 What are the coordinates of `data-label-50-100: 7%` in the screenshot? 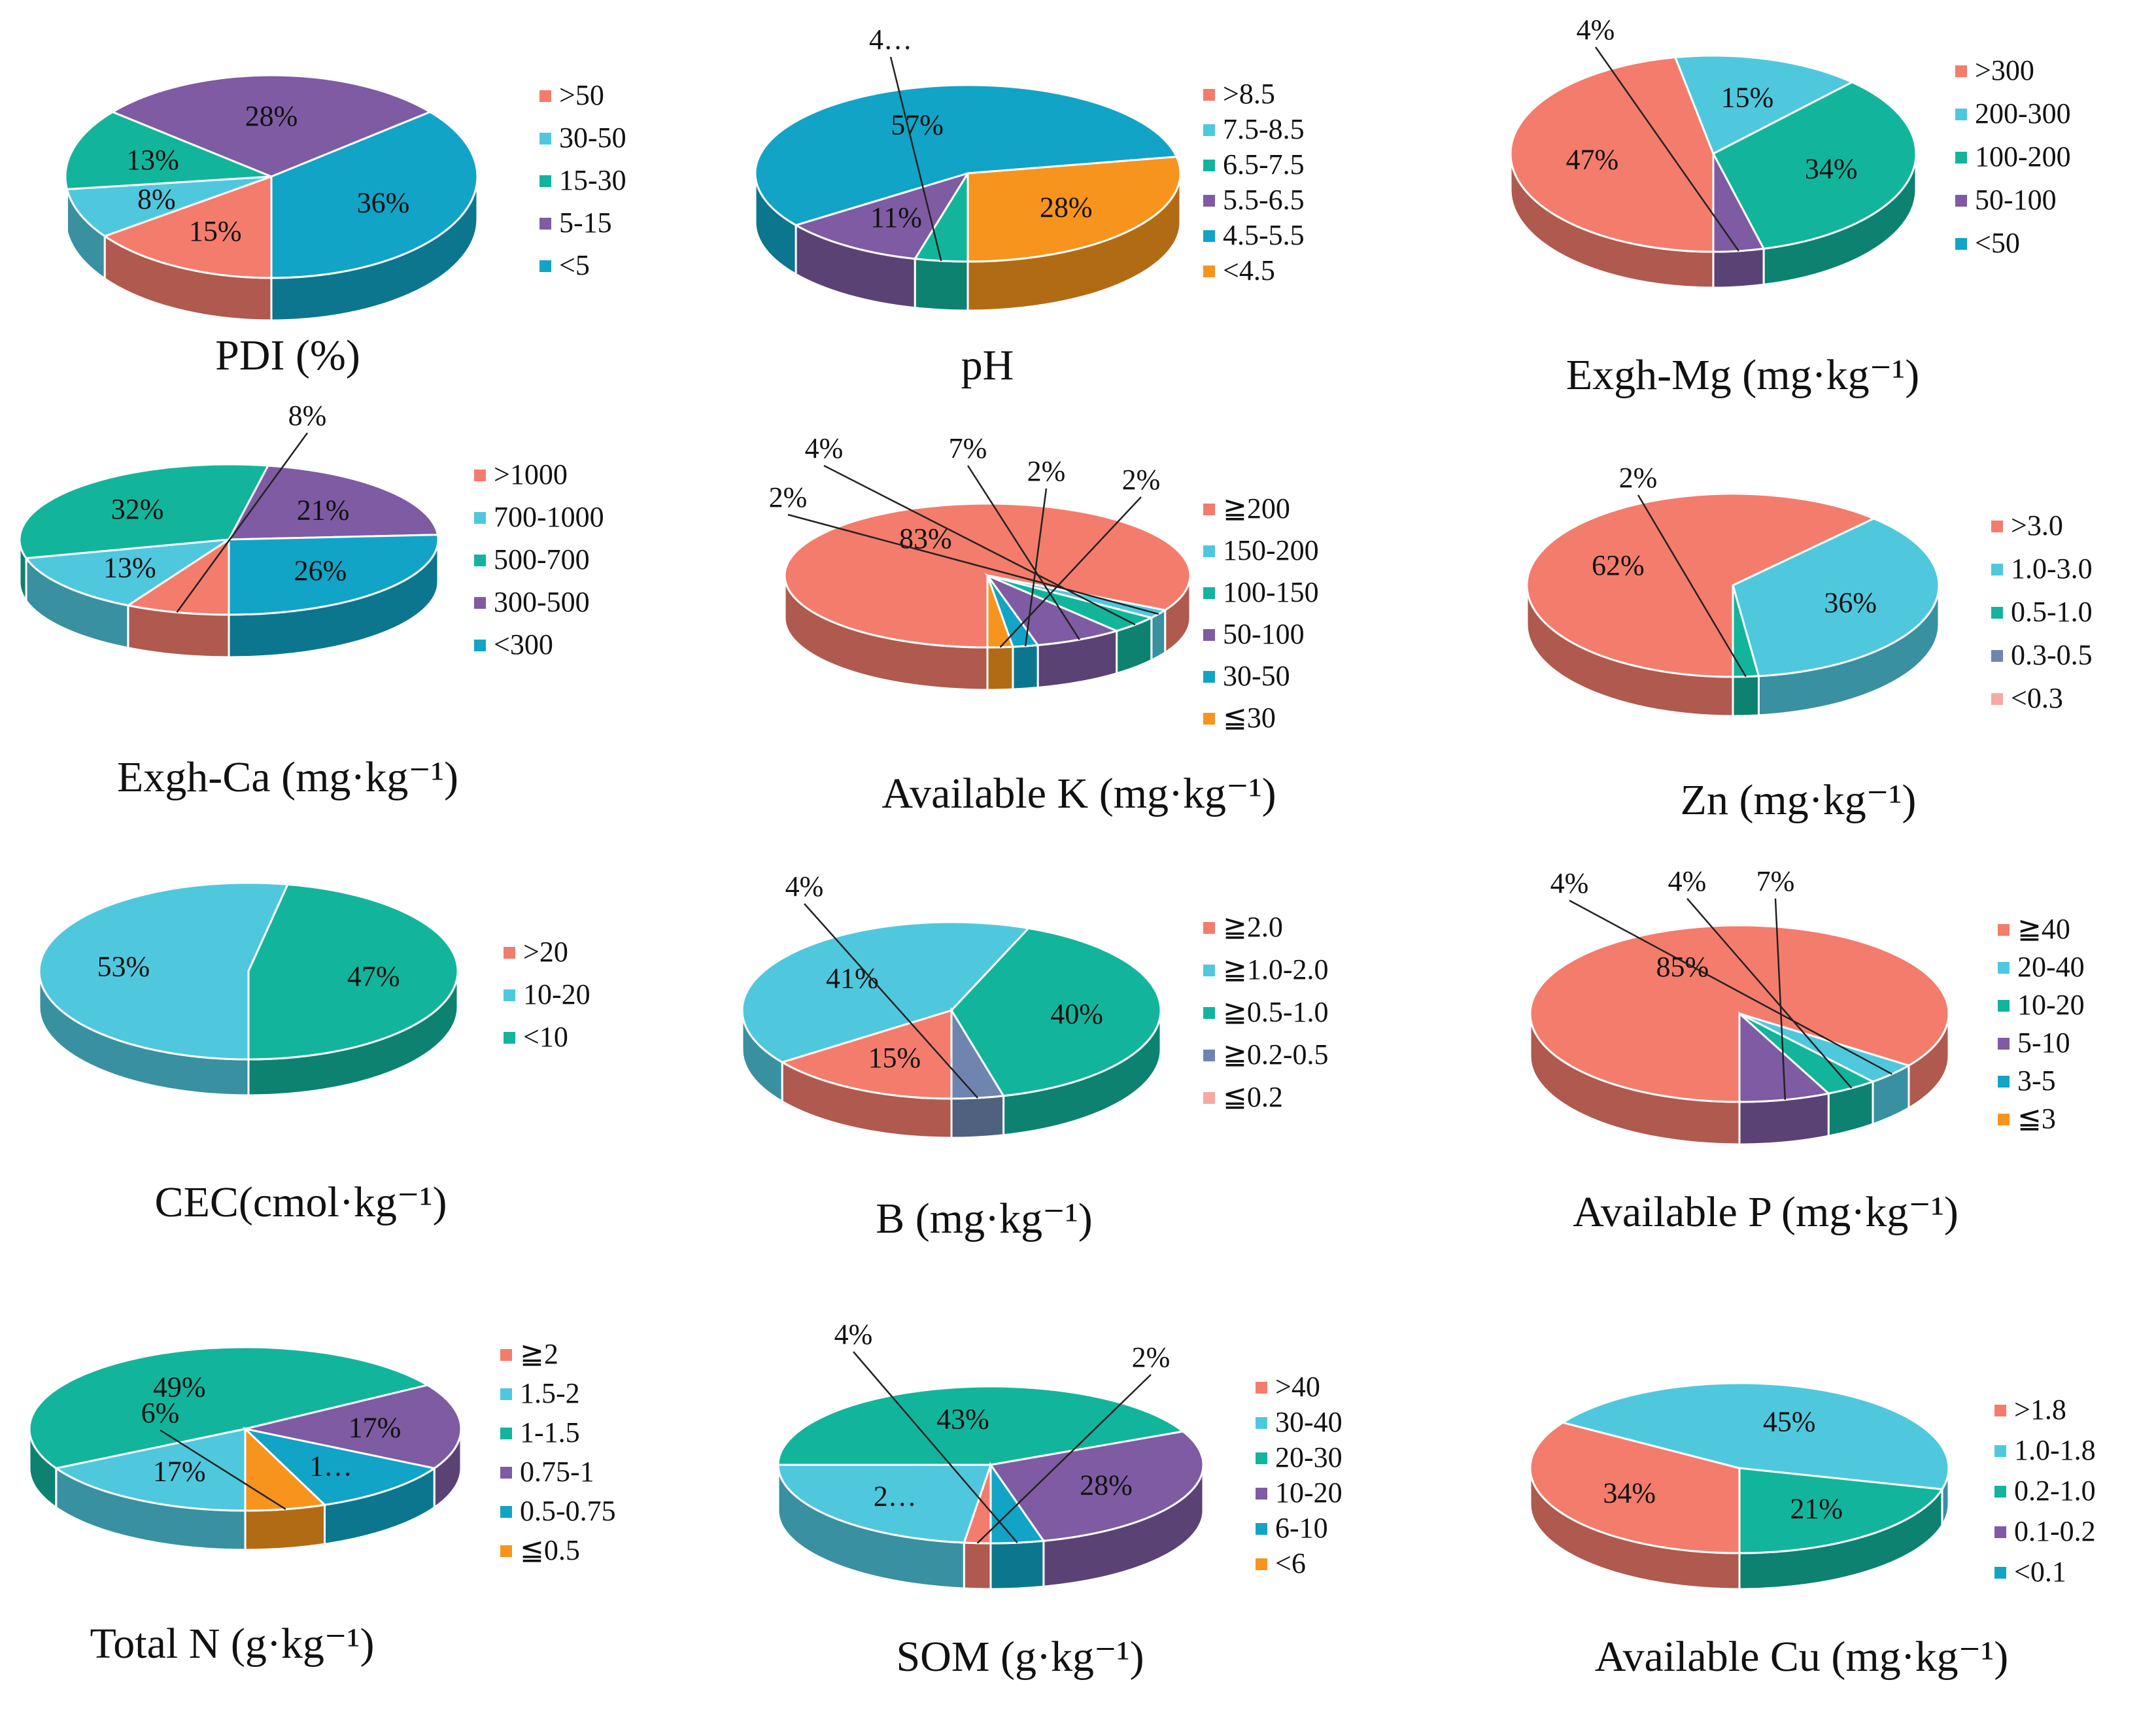 It's located at (968, 448).